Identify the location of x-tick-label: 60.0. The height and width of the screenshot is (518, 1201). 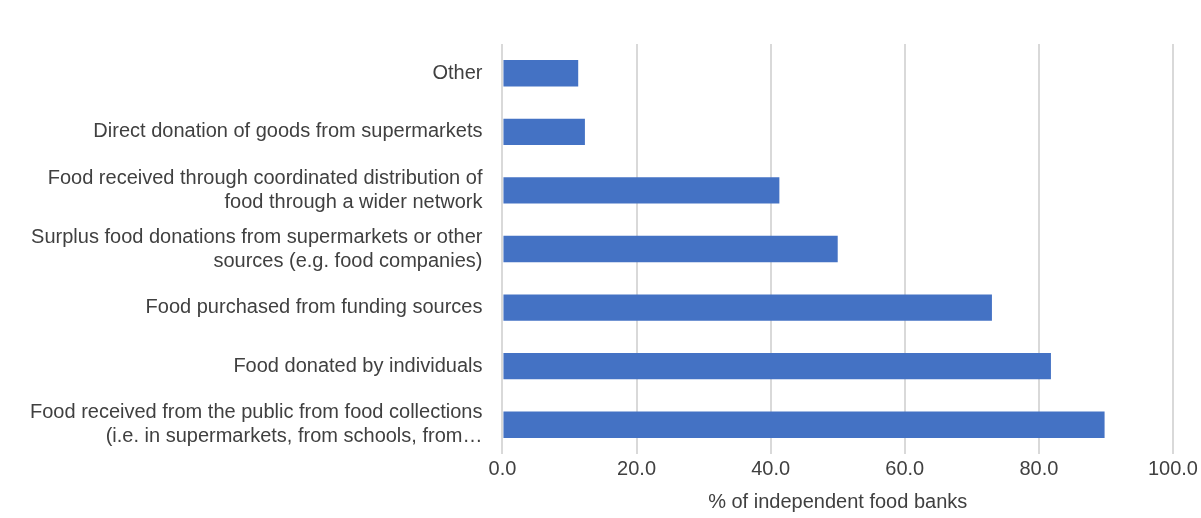
(905, 467).